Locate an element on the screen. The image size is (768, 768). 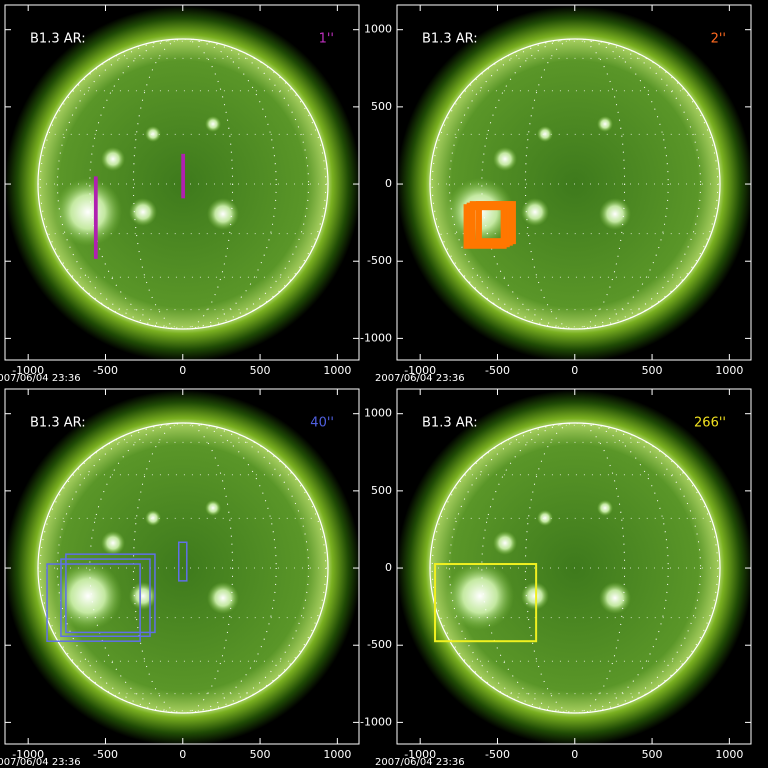
fov-label: 40'' is located at coordinates (322, 423).